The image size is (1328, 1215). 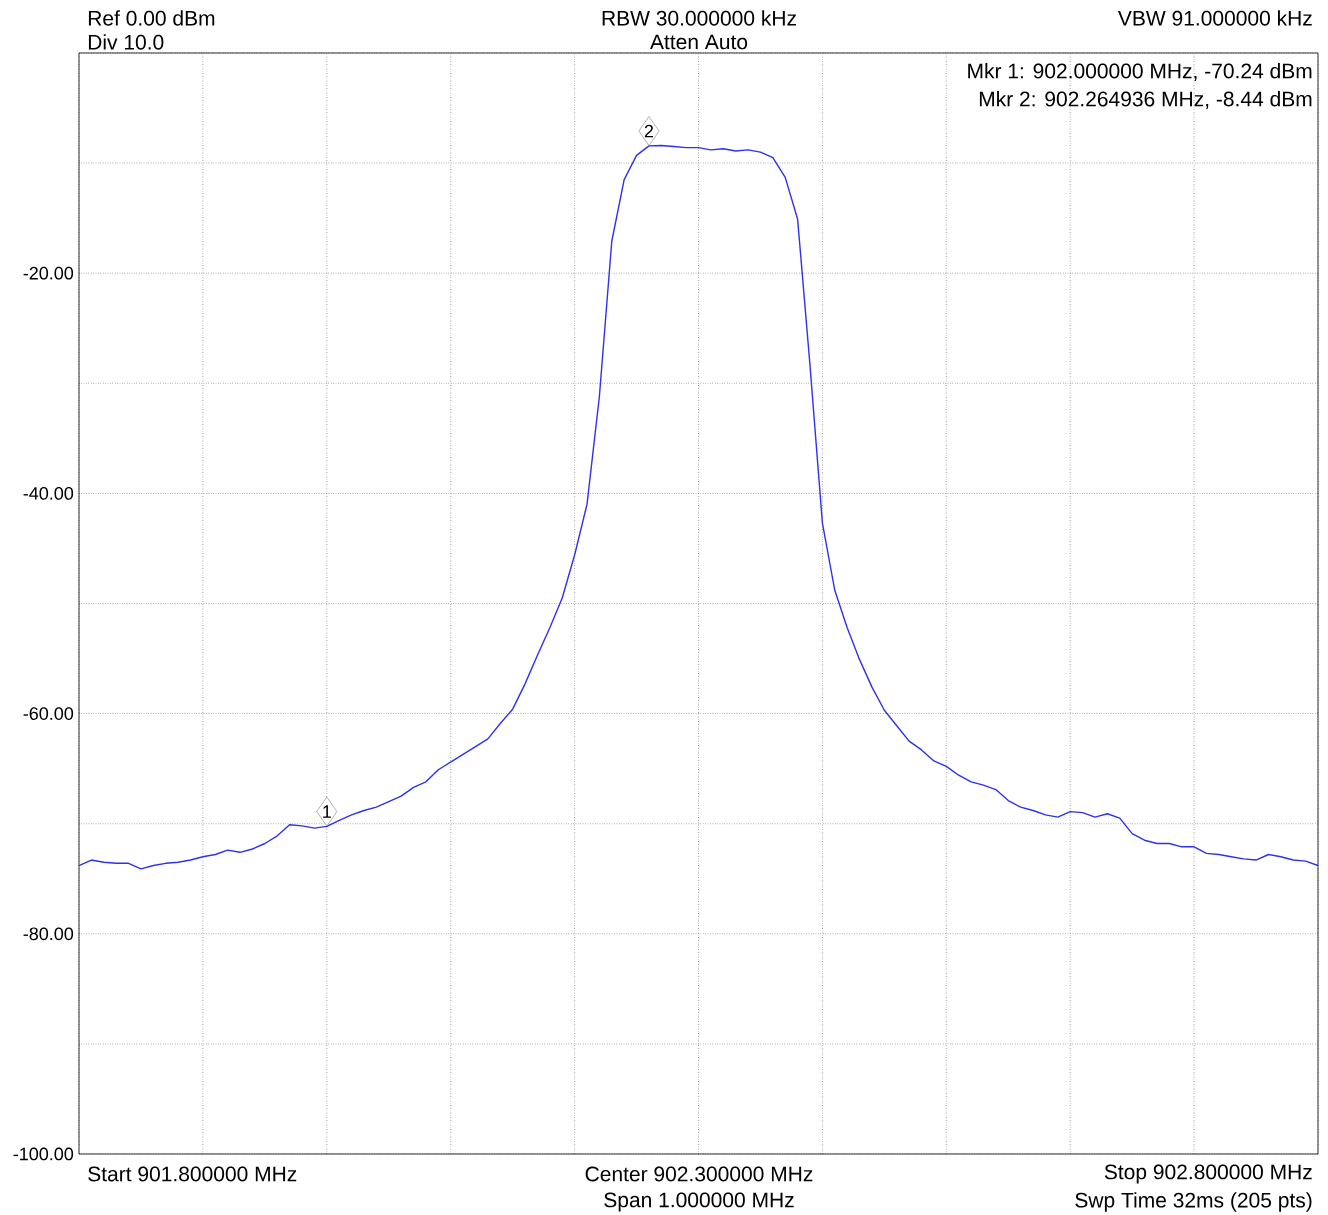 I want to click on text: Center 902.300000 MHz, so click(x=699, y=1174).